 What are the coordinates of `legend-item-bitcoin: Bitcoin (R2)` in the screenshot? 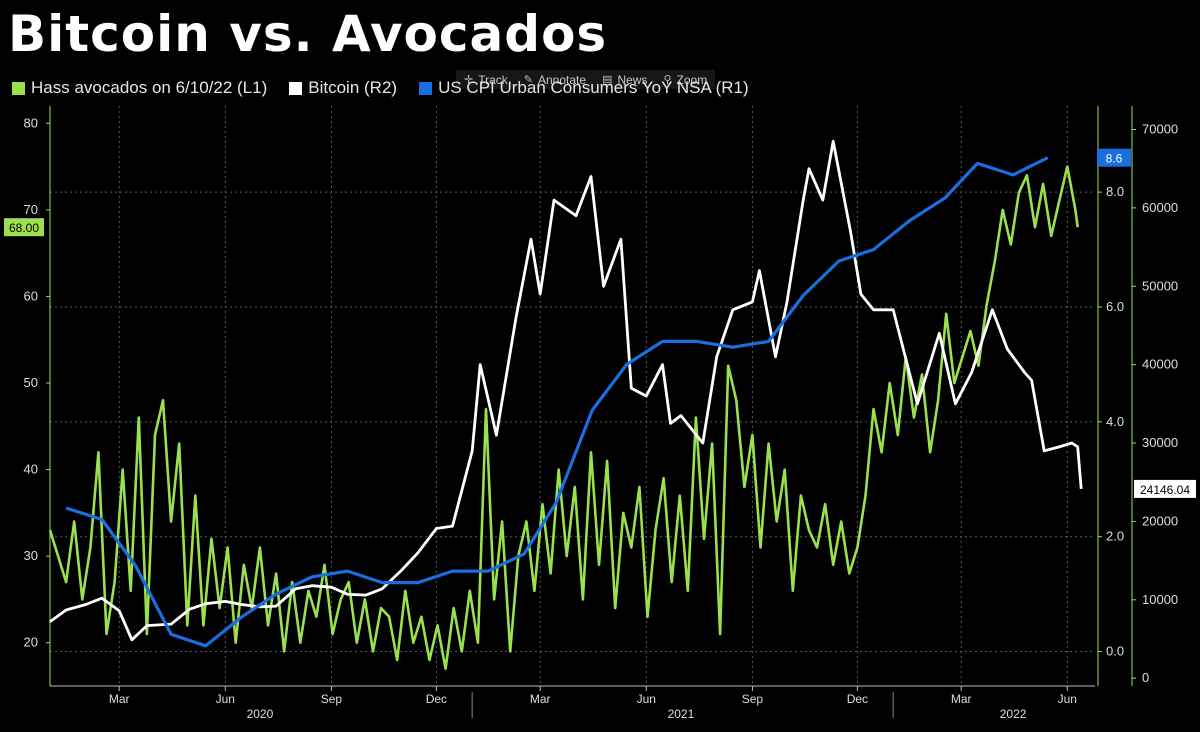 It's located at (343, 88).